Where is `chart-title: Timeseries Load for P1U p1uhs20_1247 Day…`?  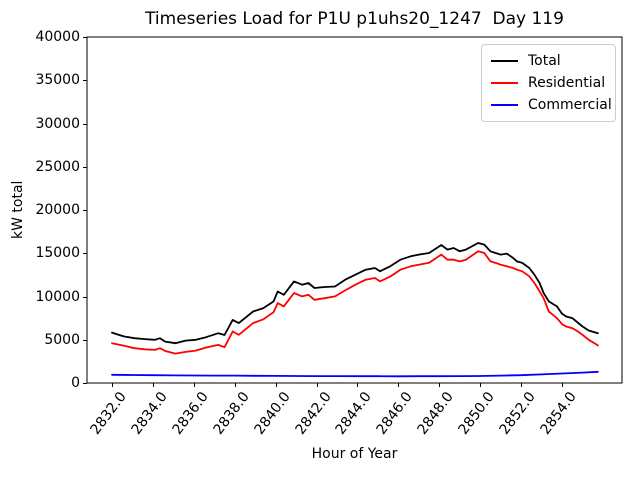
chart-title: Timeseries Load for P1U p1uhs20_1247 Day… is located at coordinates (354, 19).